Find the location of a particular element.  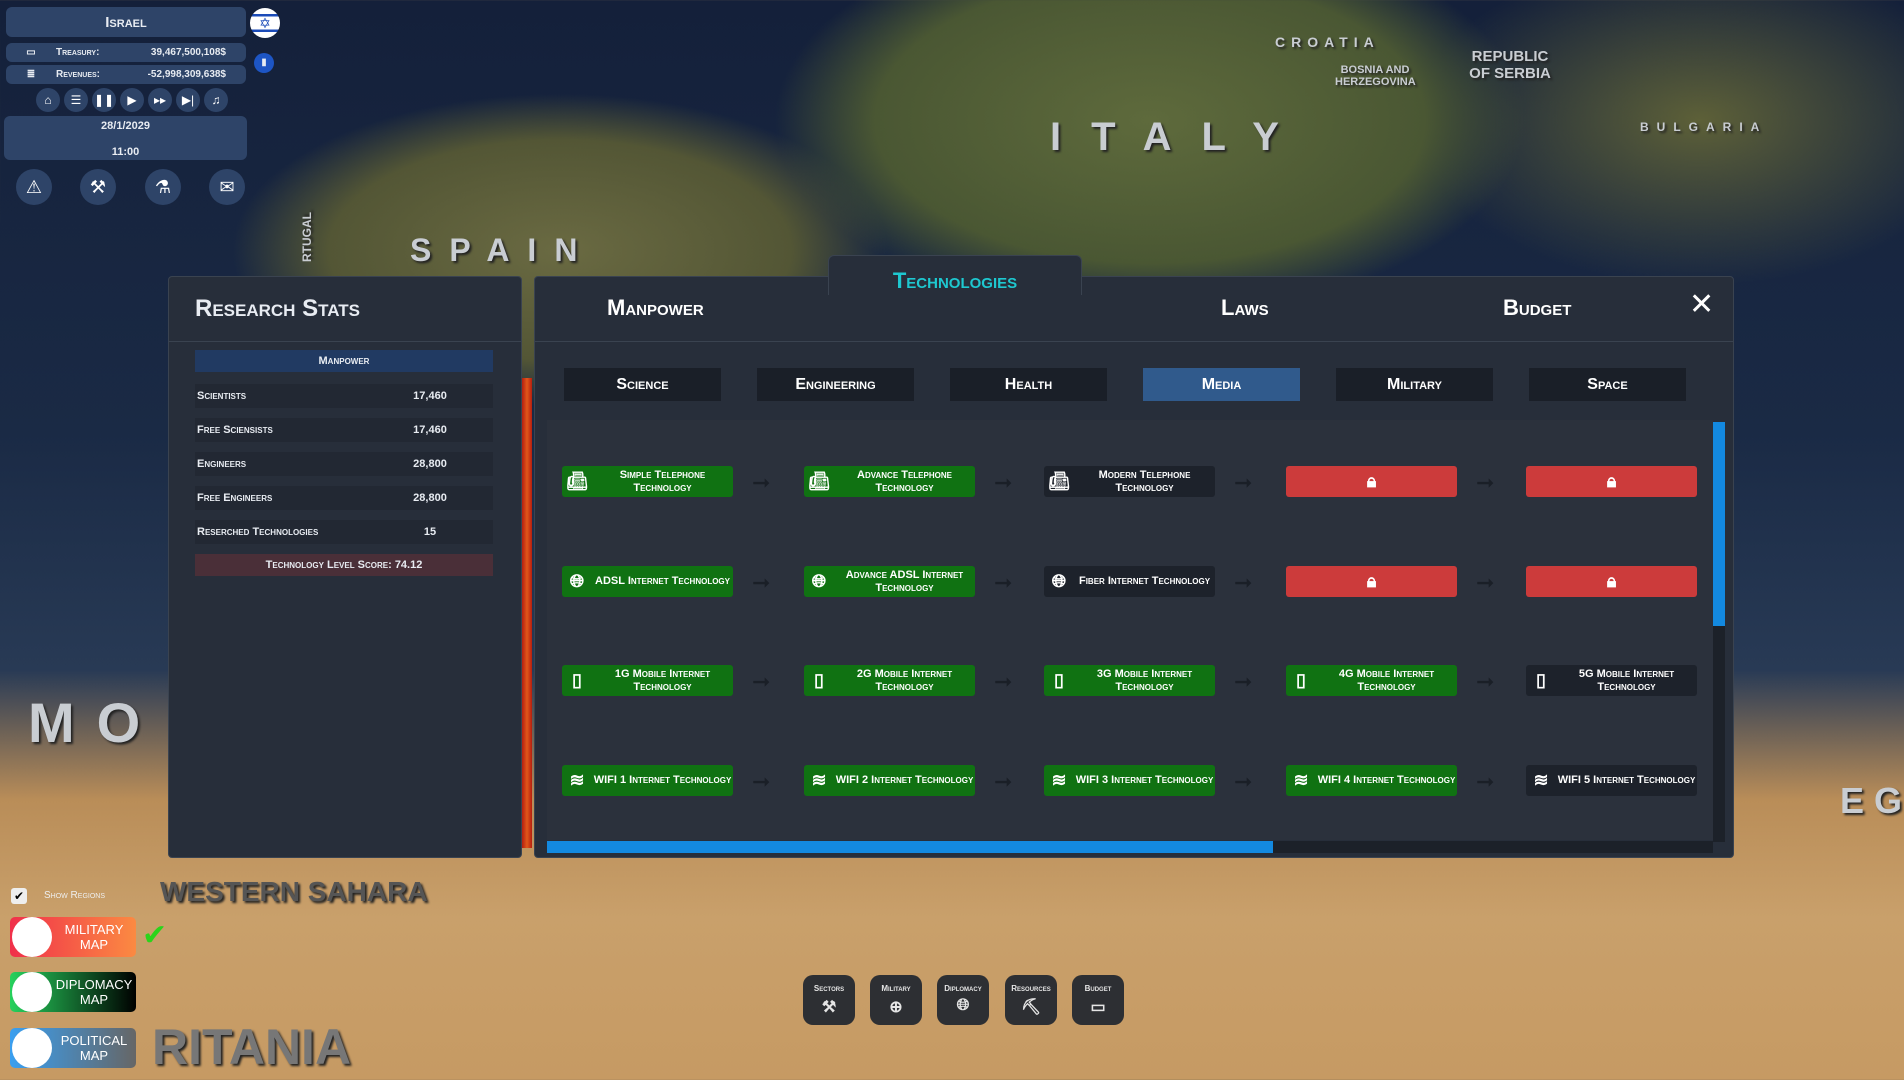

tech-card: ▯ 4G Mobile Internet Technology is located at coordinates (1371, 680).